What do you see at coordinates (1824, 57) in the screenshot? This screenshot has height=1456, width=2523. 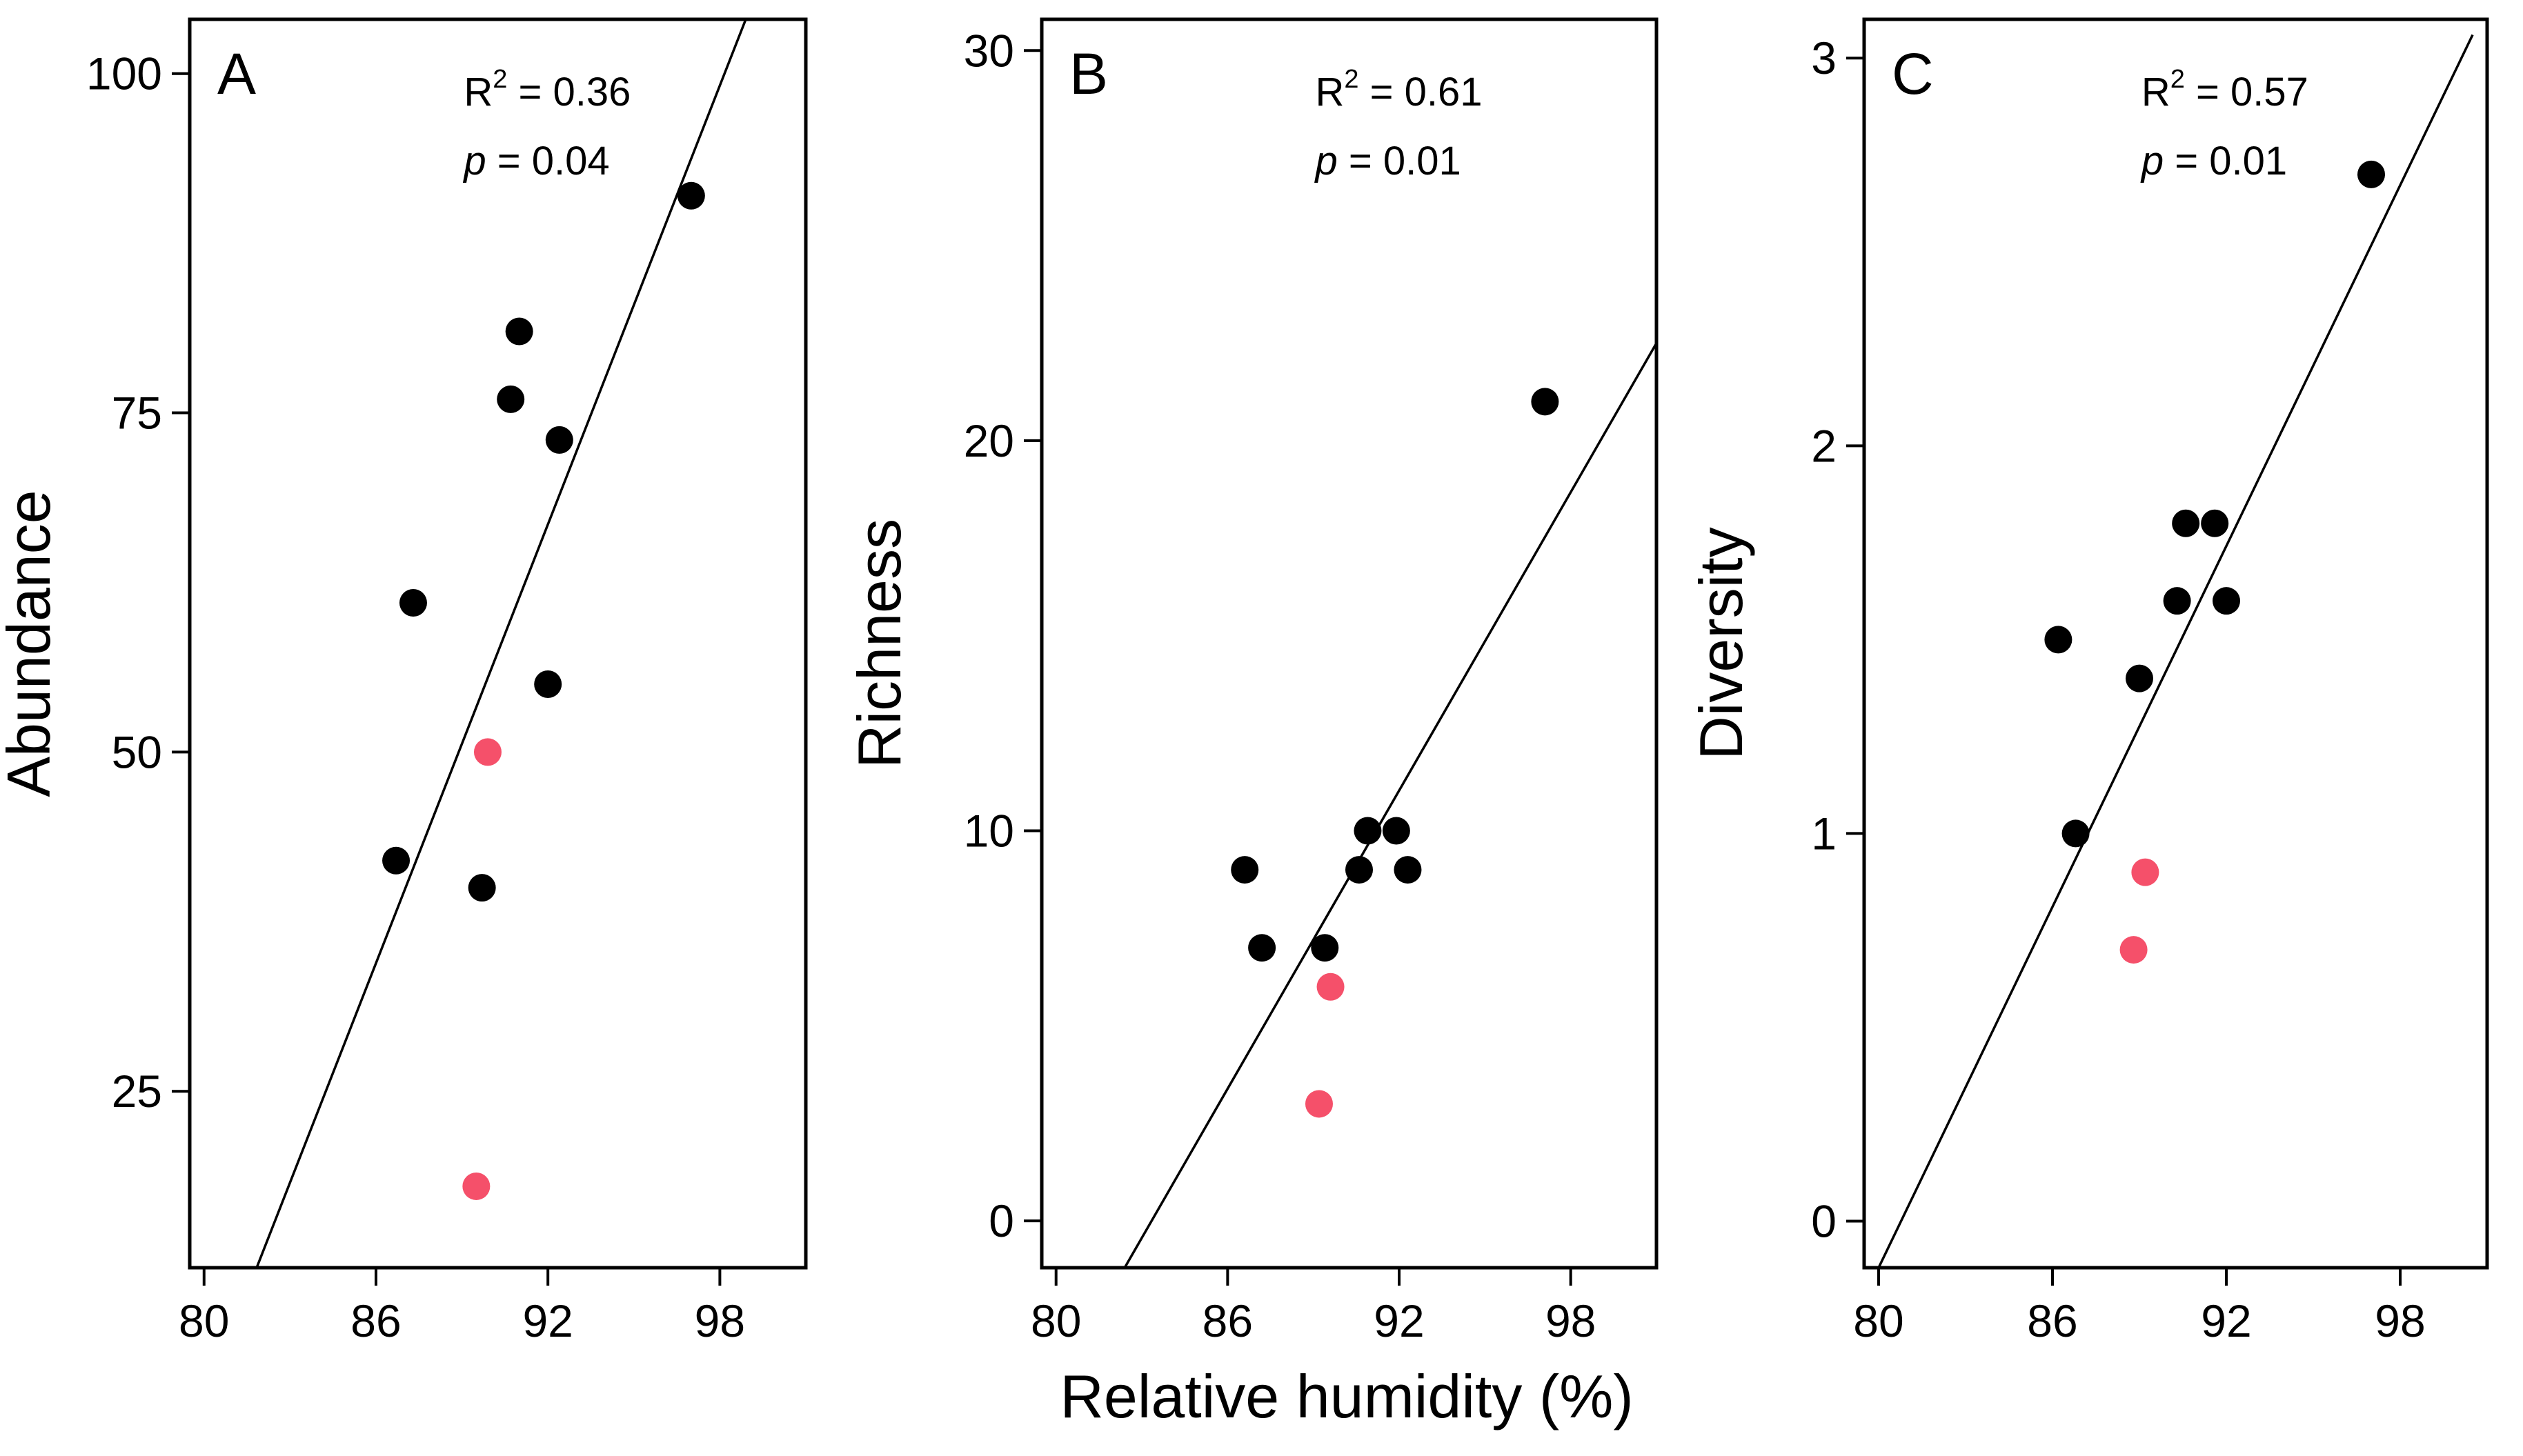 I see `y-tick-label: 3` at bounding box center [1824, 57].